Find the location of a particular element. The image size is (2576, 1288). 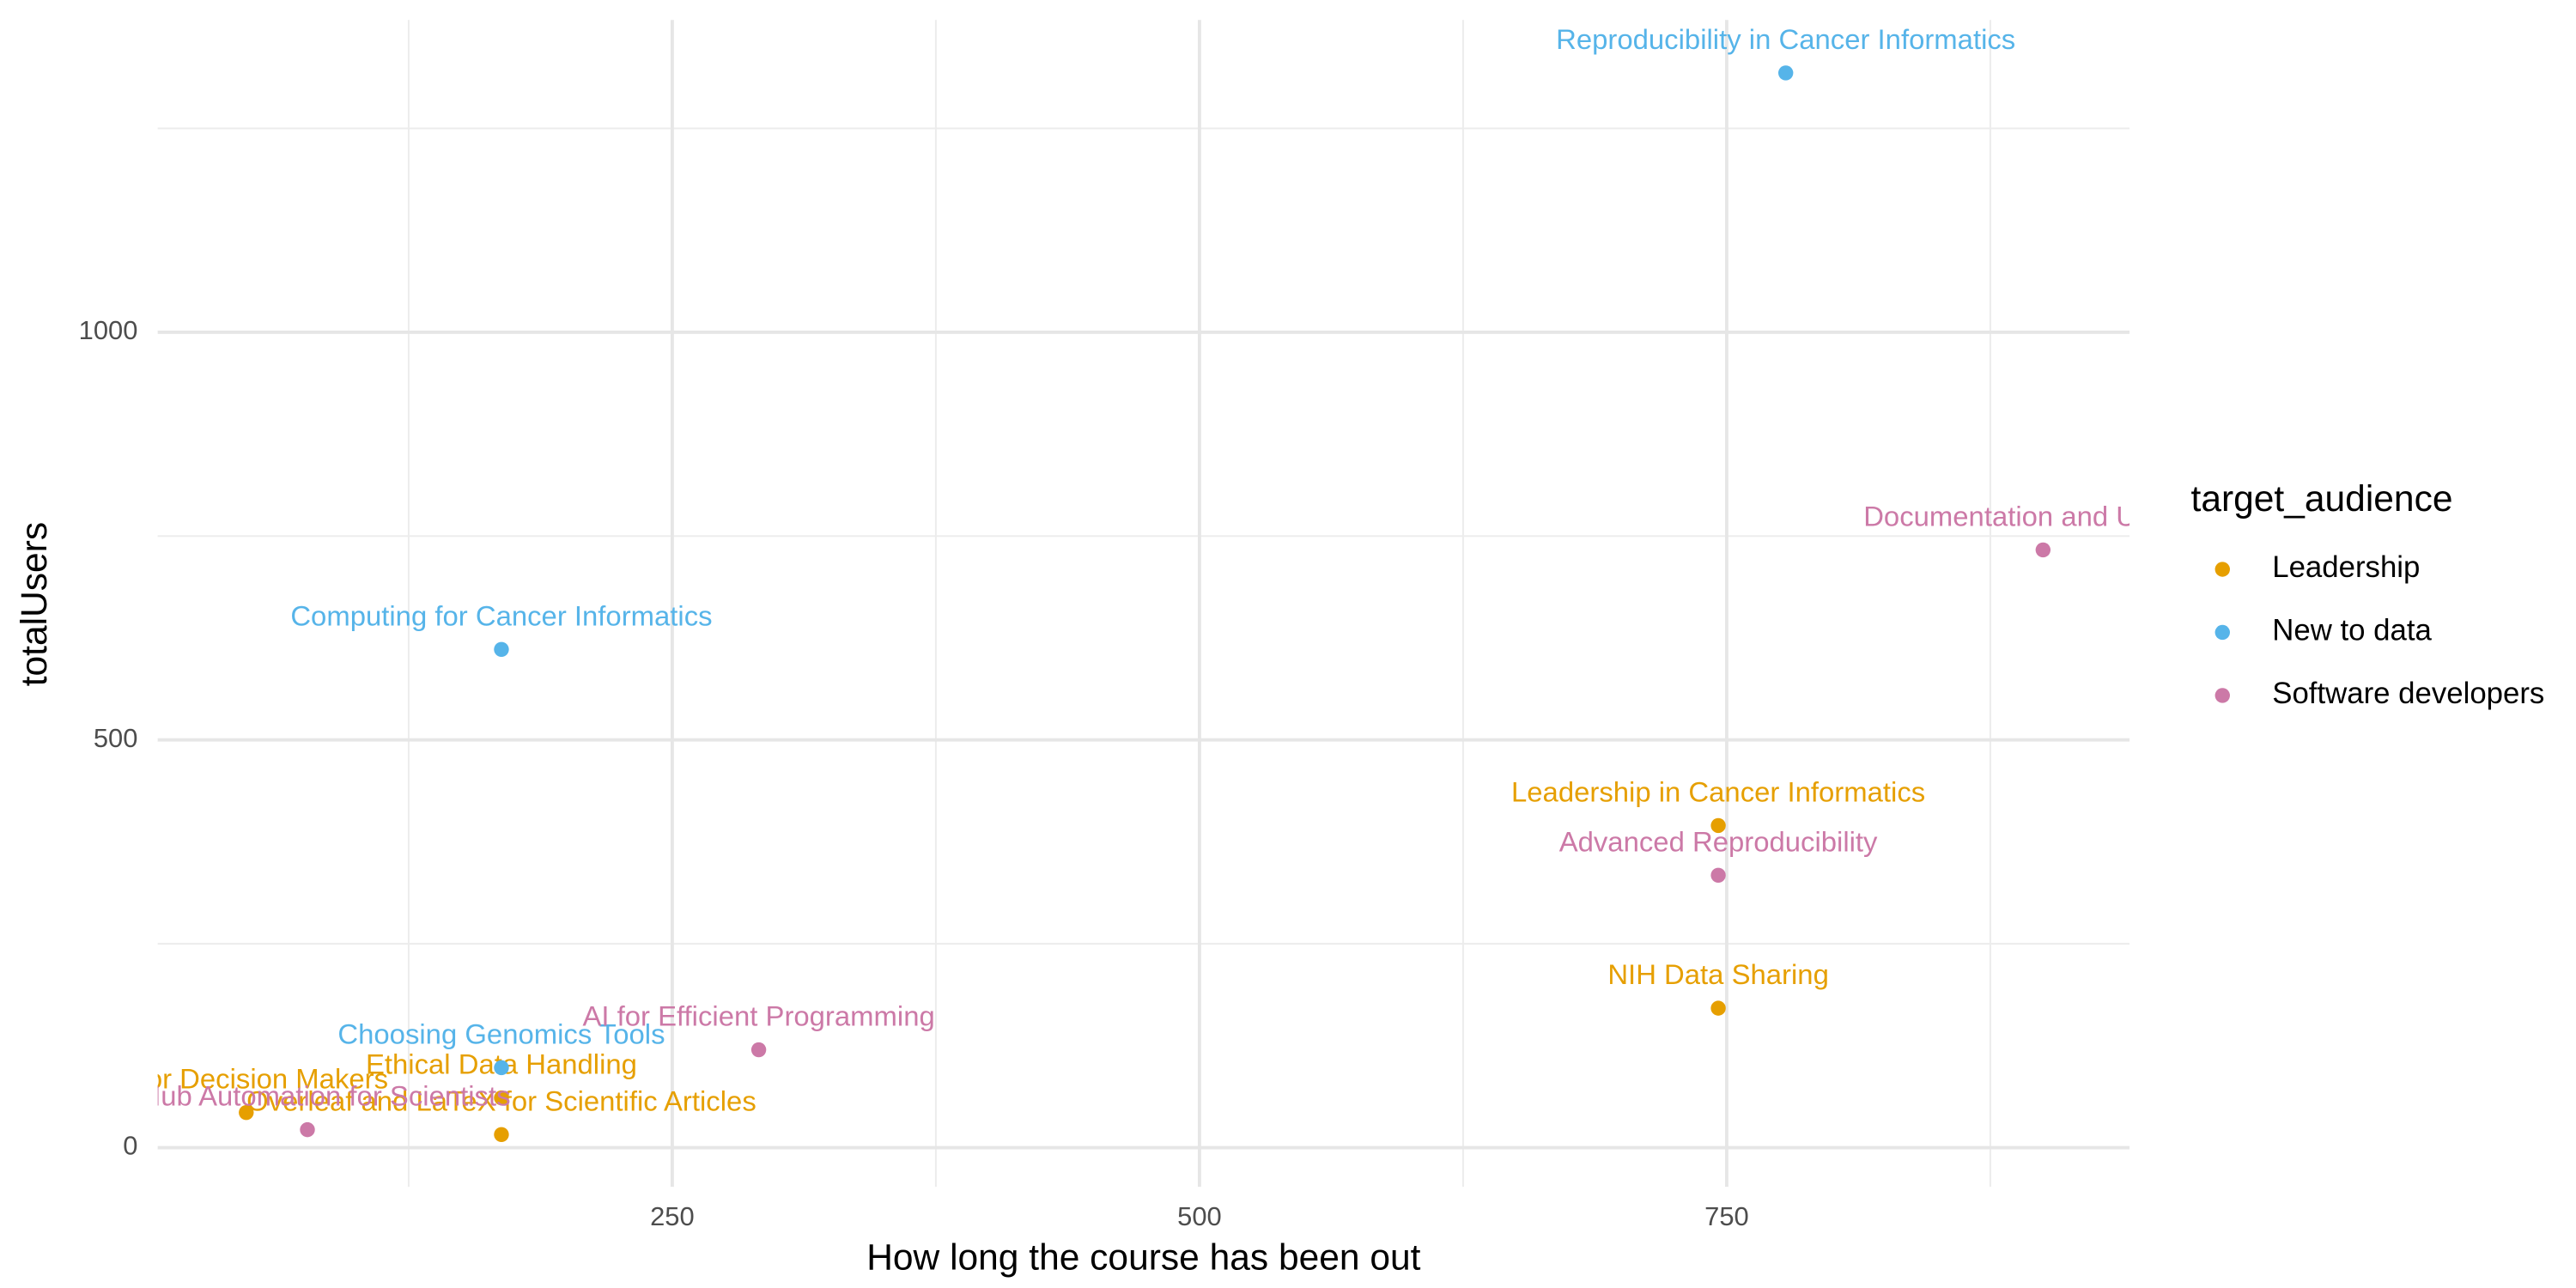

y-axis-title: totalUsers is located at coordinates (35, 604).